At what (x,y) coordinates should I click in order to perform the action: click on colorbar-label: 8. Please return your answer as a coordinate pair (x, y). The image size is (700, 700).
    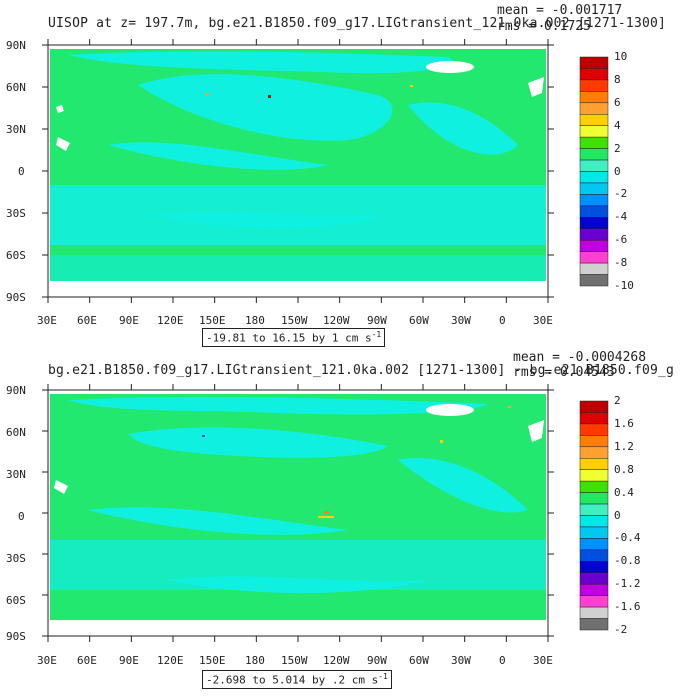
    Looking at the image, I should click on (617, 79).